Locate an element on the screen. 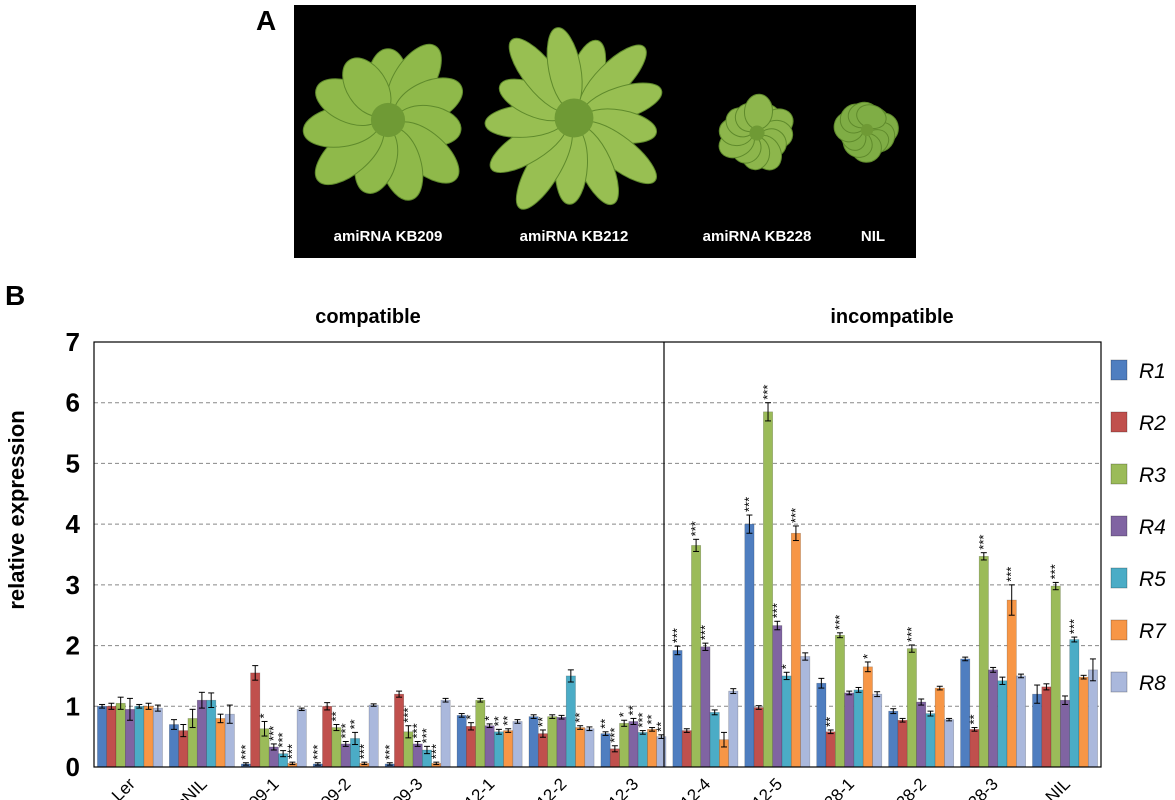 Image resolution: width=1175 pixels, height=800 pixels. x-tick-label: KB228-1 is located at coordinates (828, 787).